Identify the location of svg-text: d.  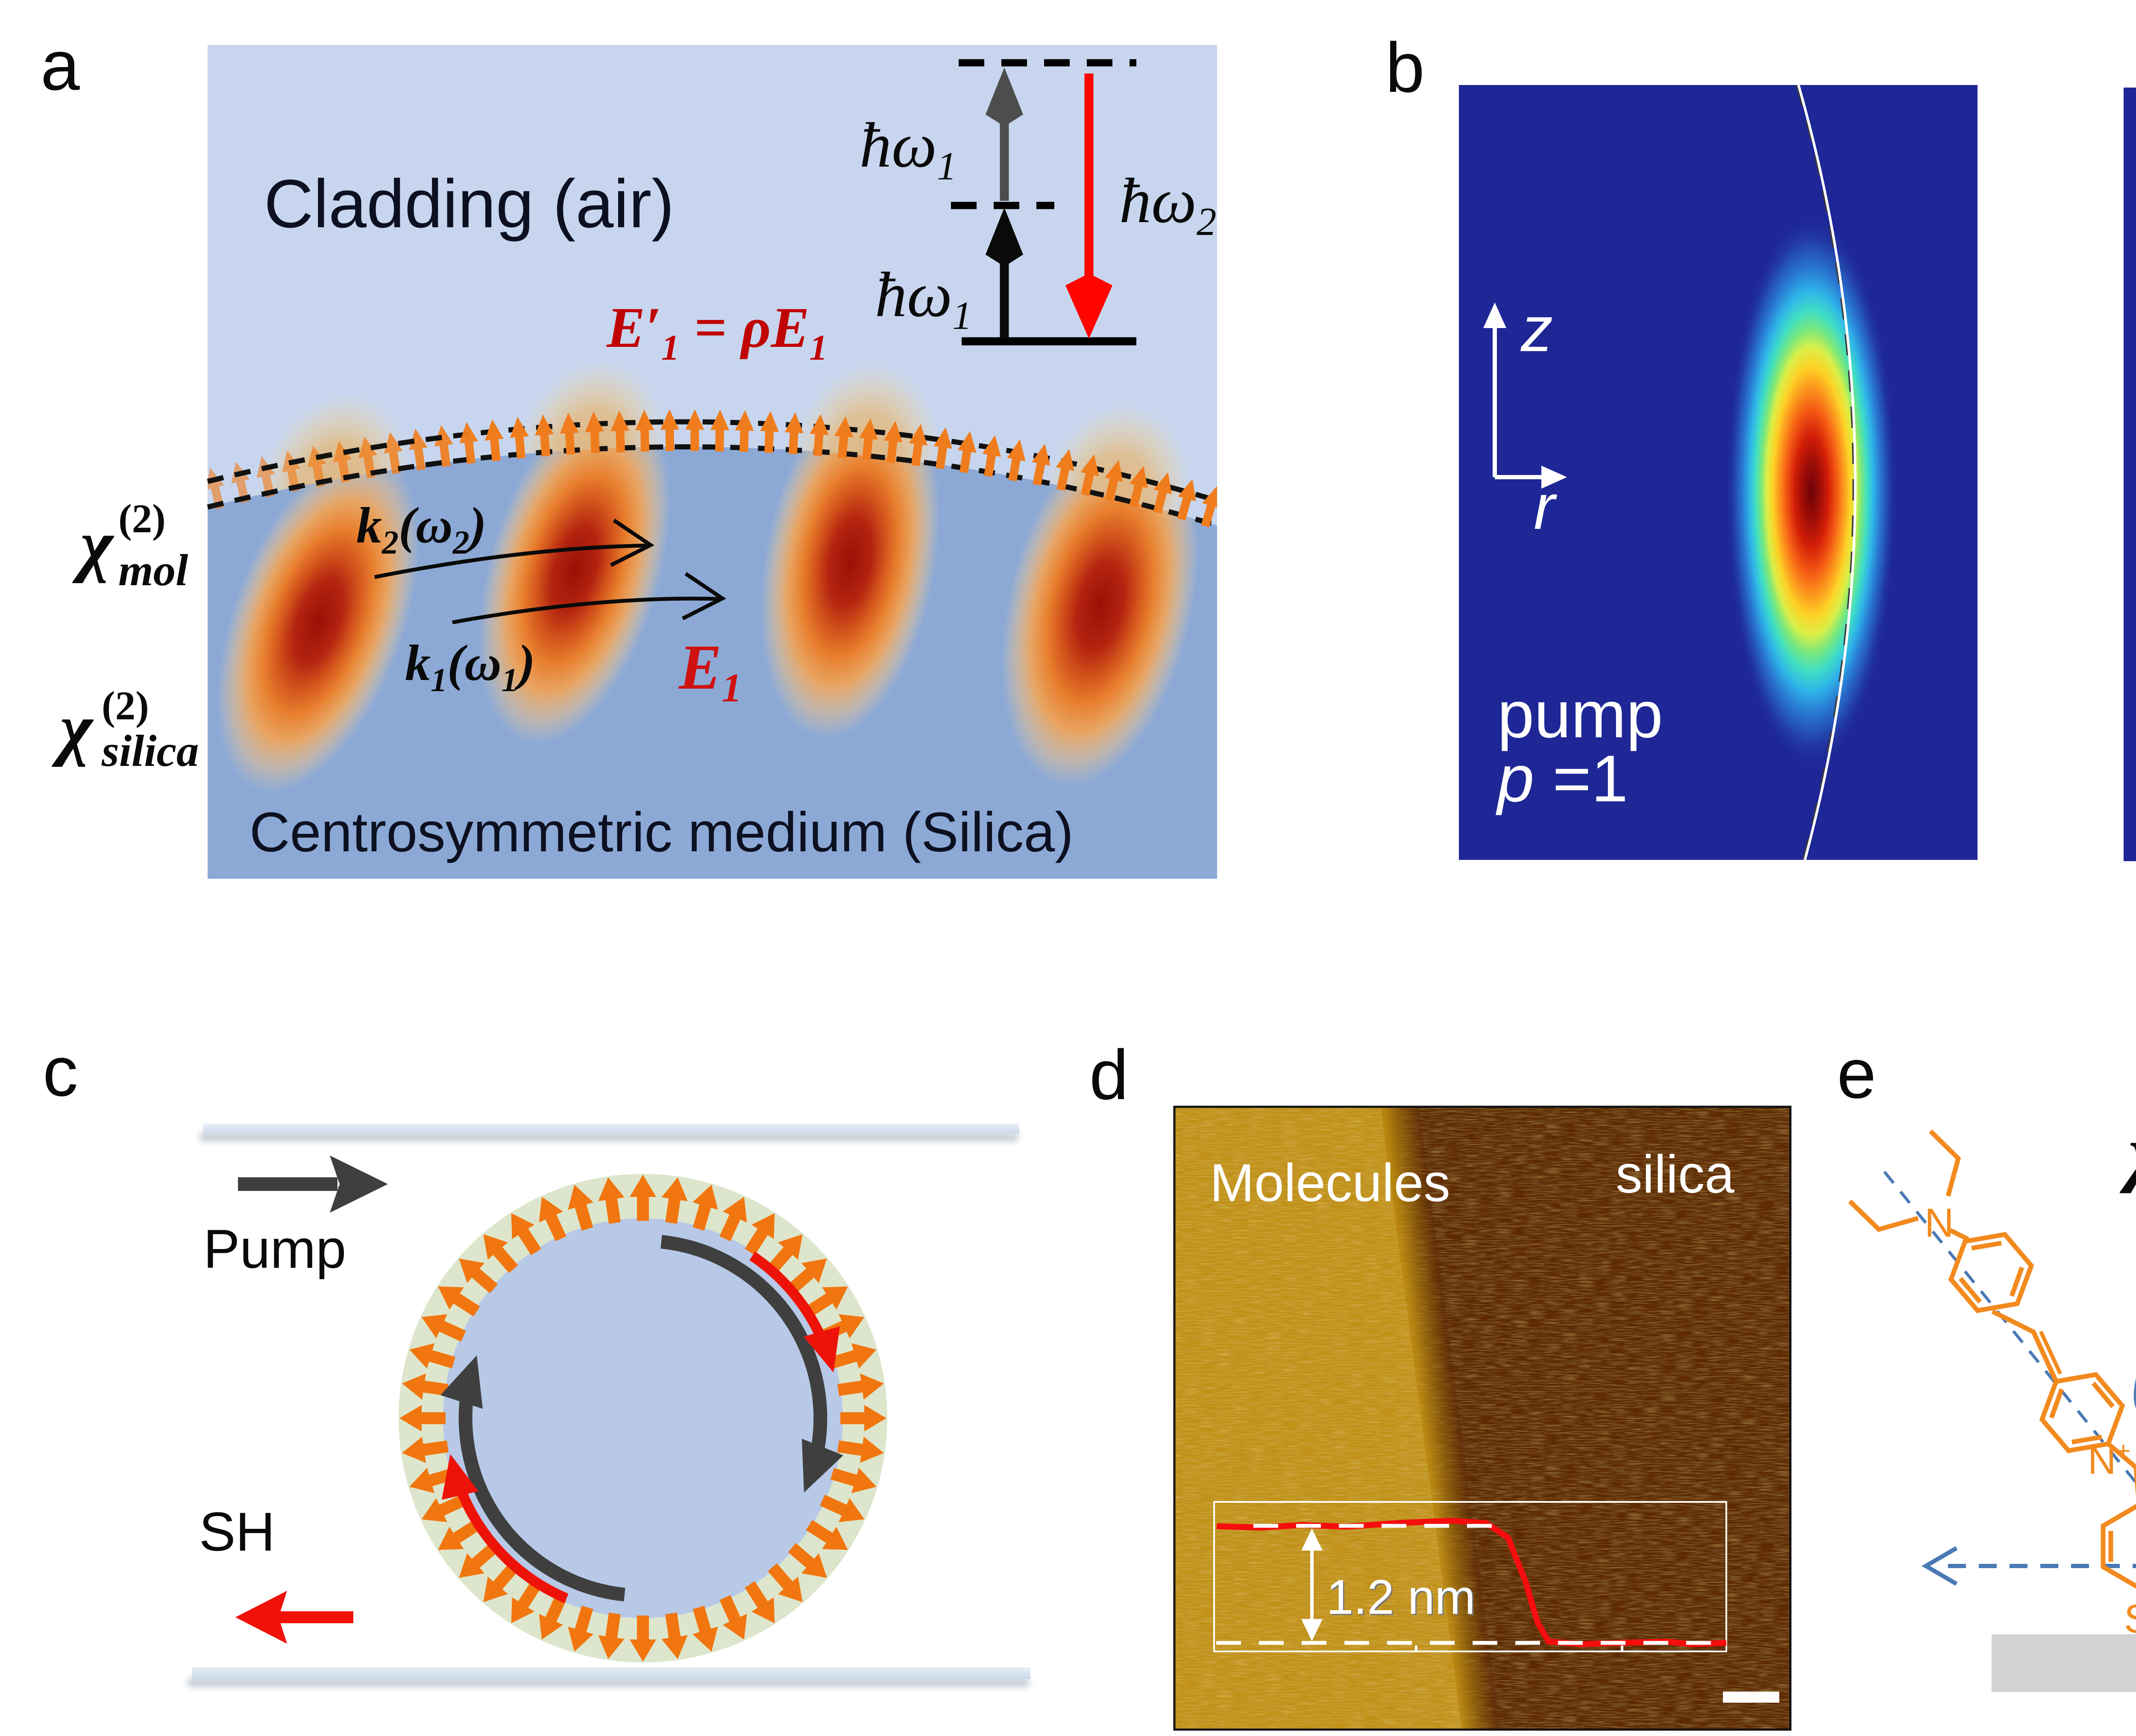
(1109, 1074).